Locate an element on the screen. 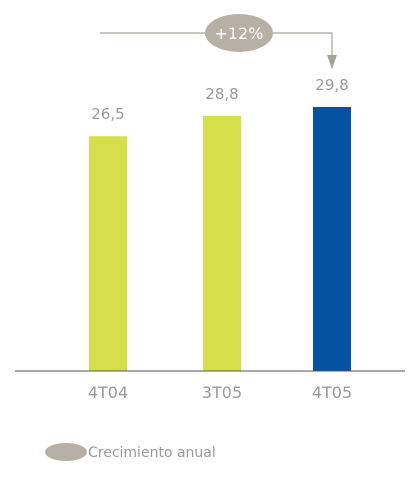 The width and height of the screenshot is (409, 484). value-label-4t05: 29,8 is located at coordinates (331, 85).